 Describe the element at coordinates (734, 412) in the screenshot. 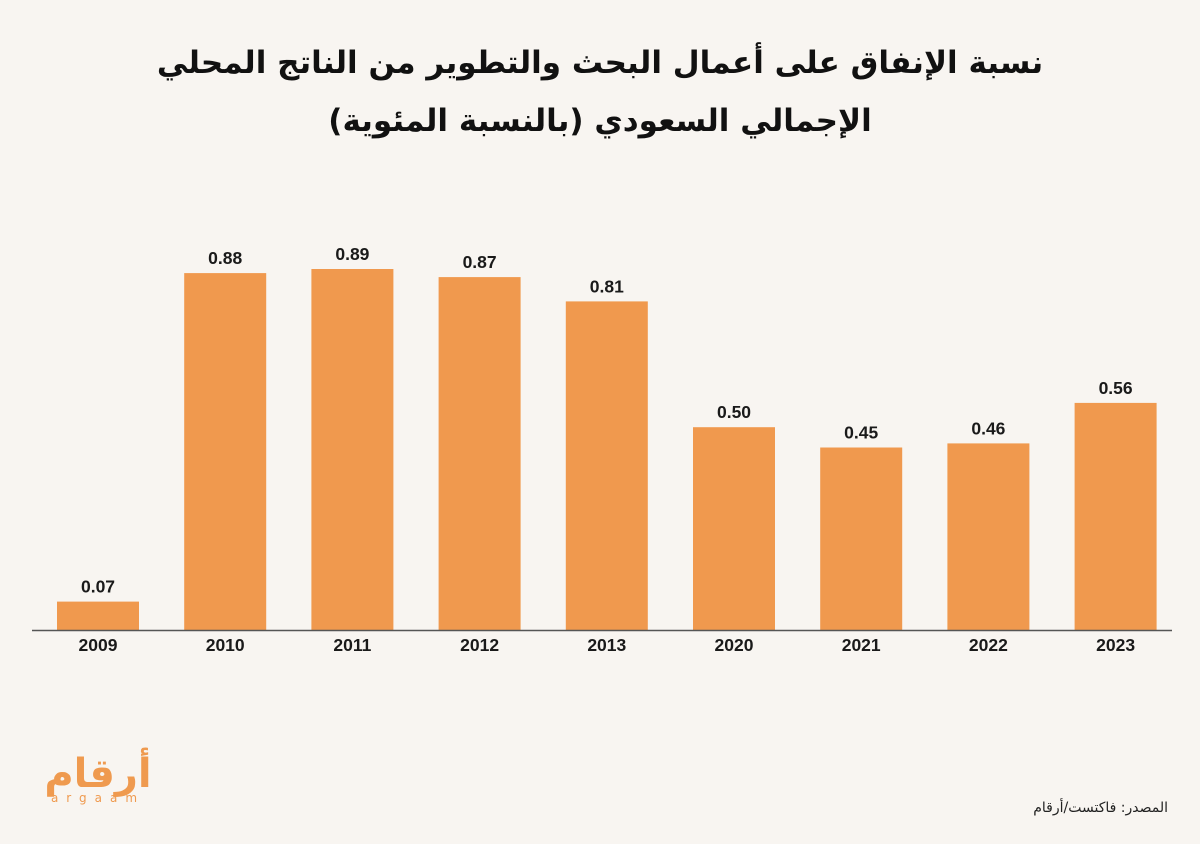

I see `data-label-2020: 0.50` at that location.